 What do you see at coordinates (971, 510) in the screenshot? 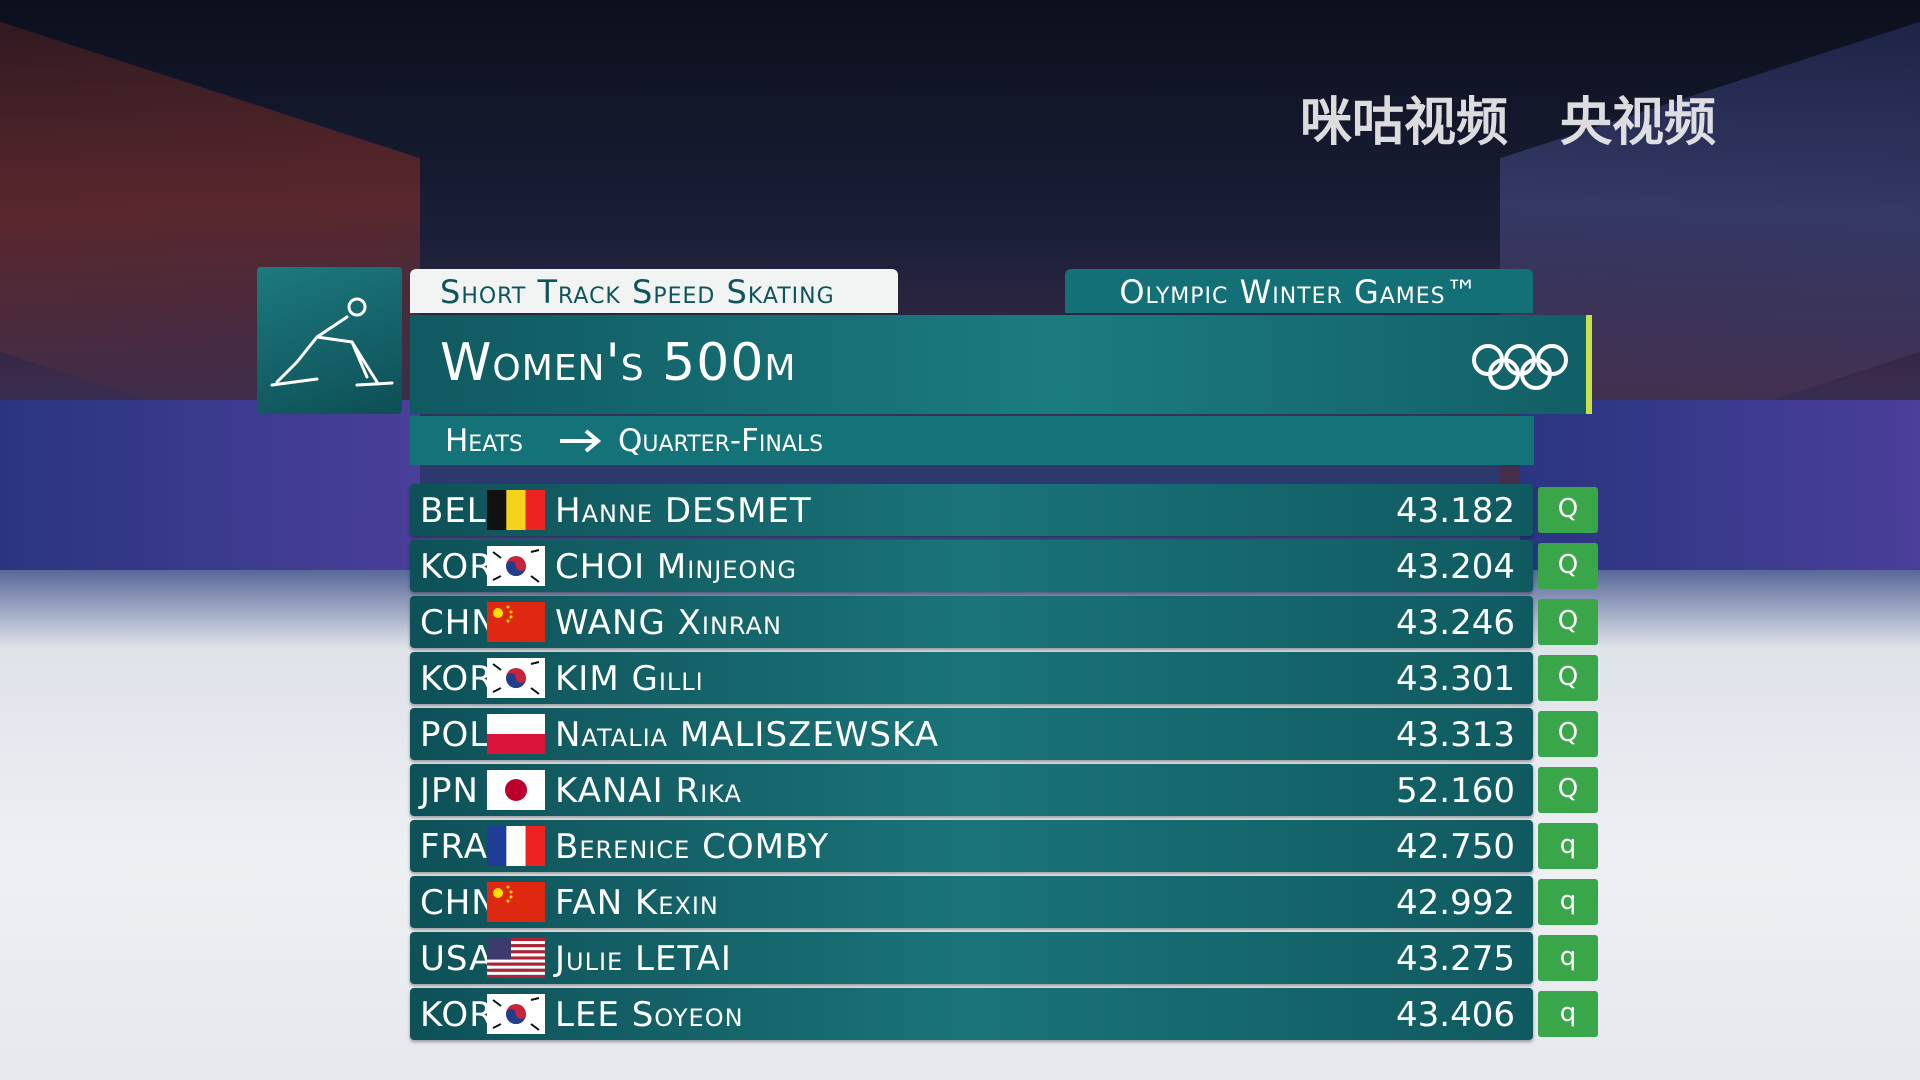
I see `result-row: BEL Hanne DESMET 43.182` at bounding box center [971, 510].